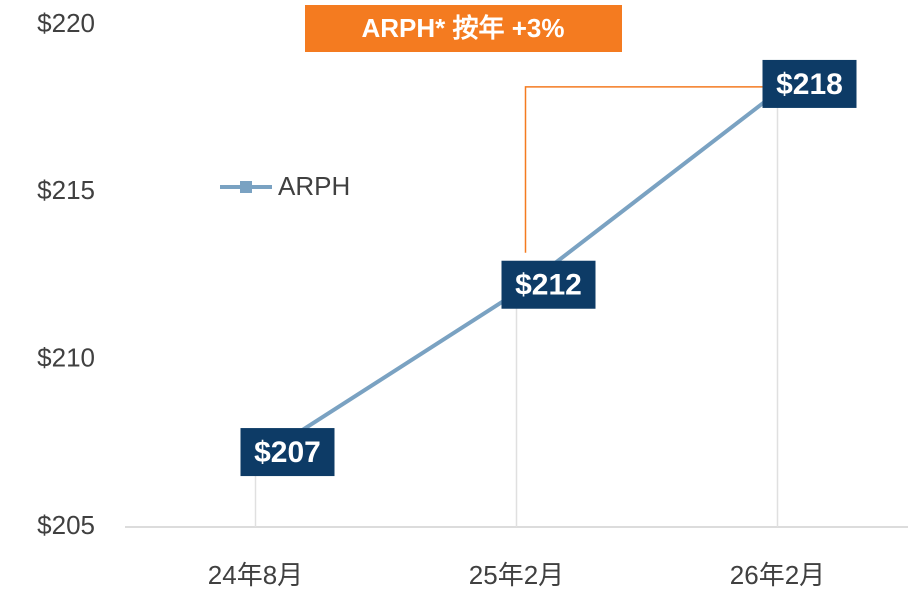 This screenshot has width=915, height=592. What do you see at coordinates (66, 23) in the screenshot?
I see `y-tick-label: $220` at bounding box center [66, 23].